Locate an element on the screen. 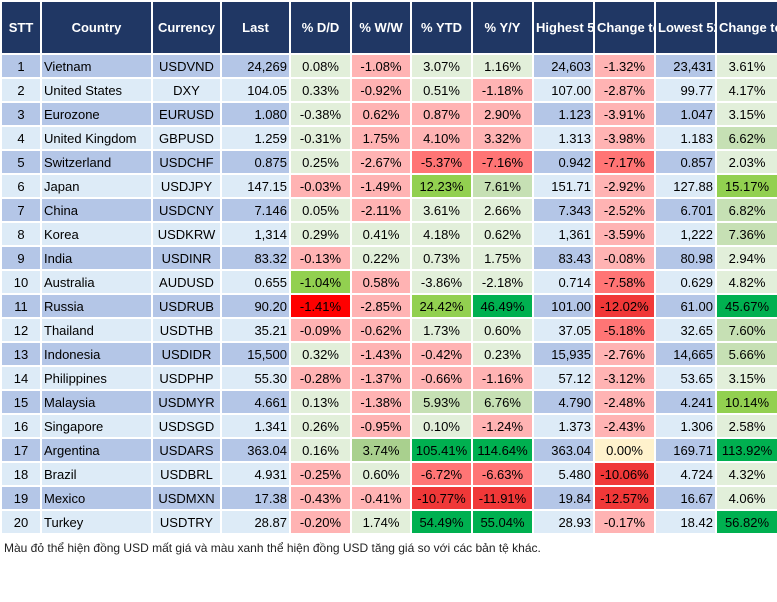 This screenshot has width=777, height=602. column-header-stt: STT is located at coordinates (21, 27).